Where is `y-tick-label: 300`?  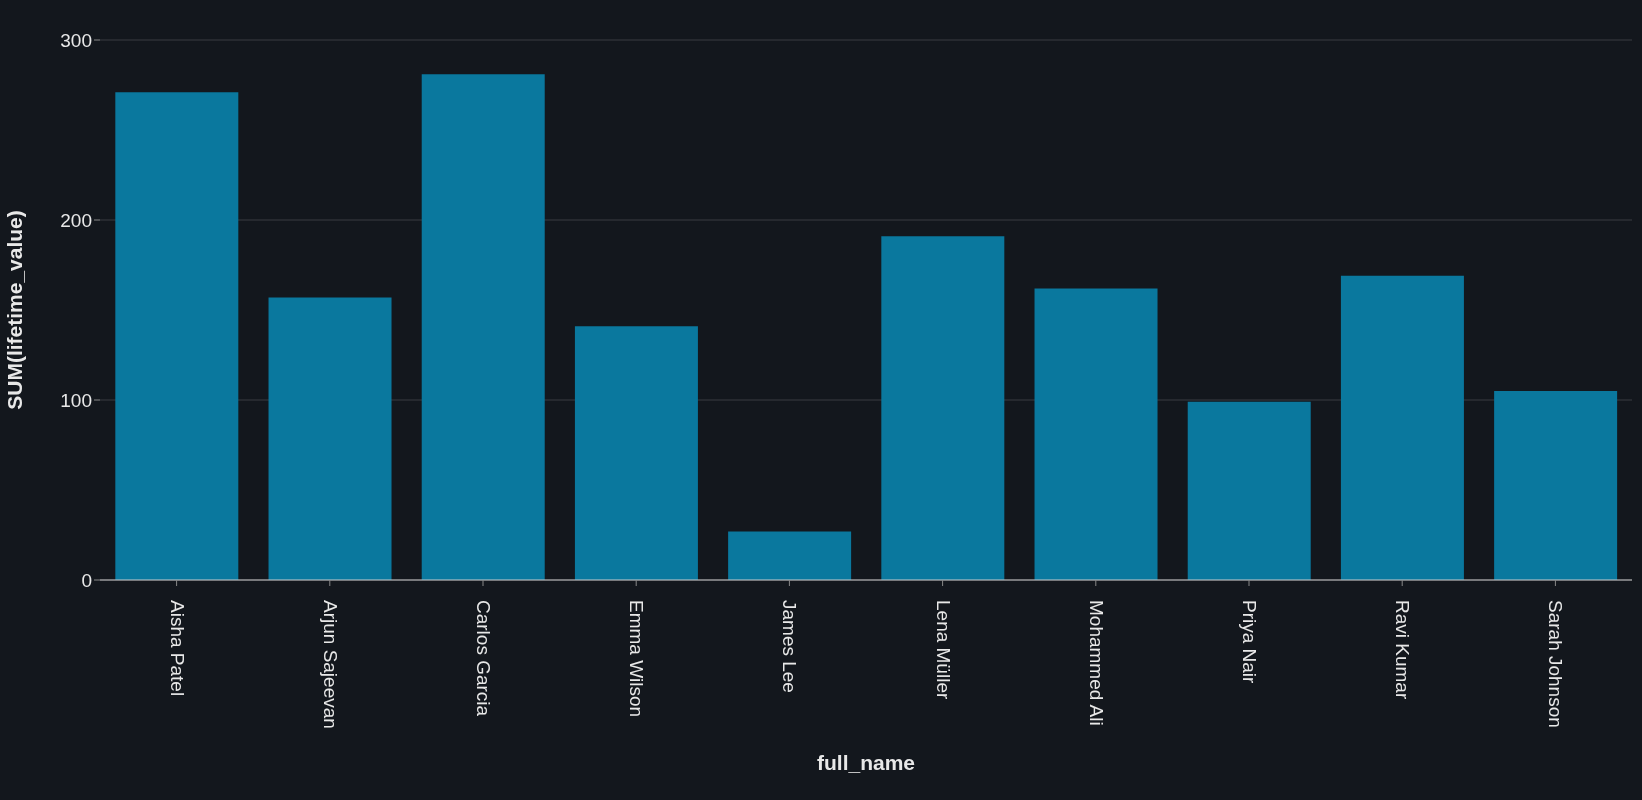
y-tick-label: 300 is located at coordinates (76, 40).